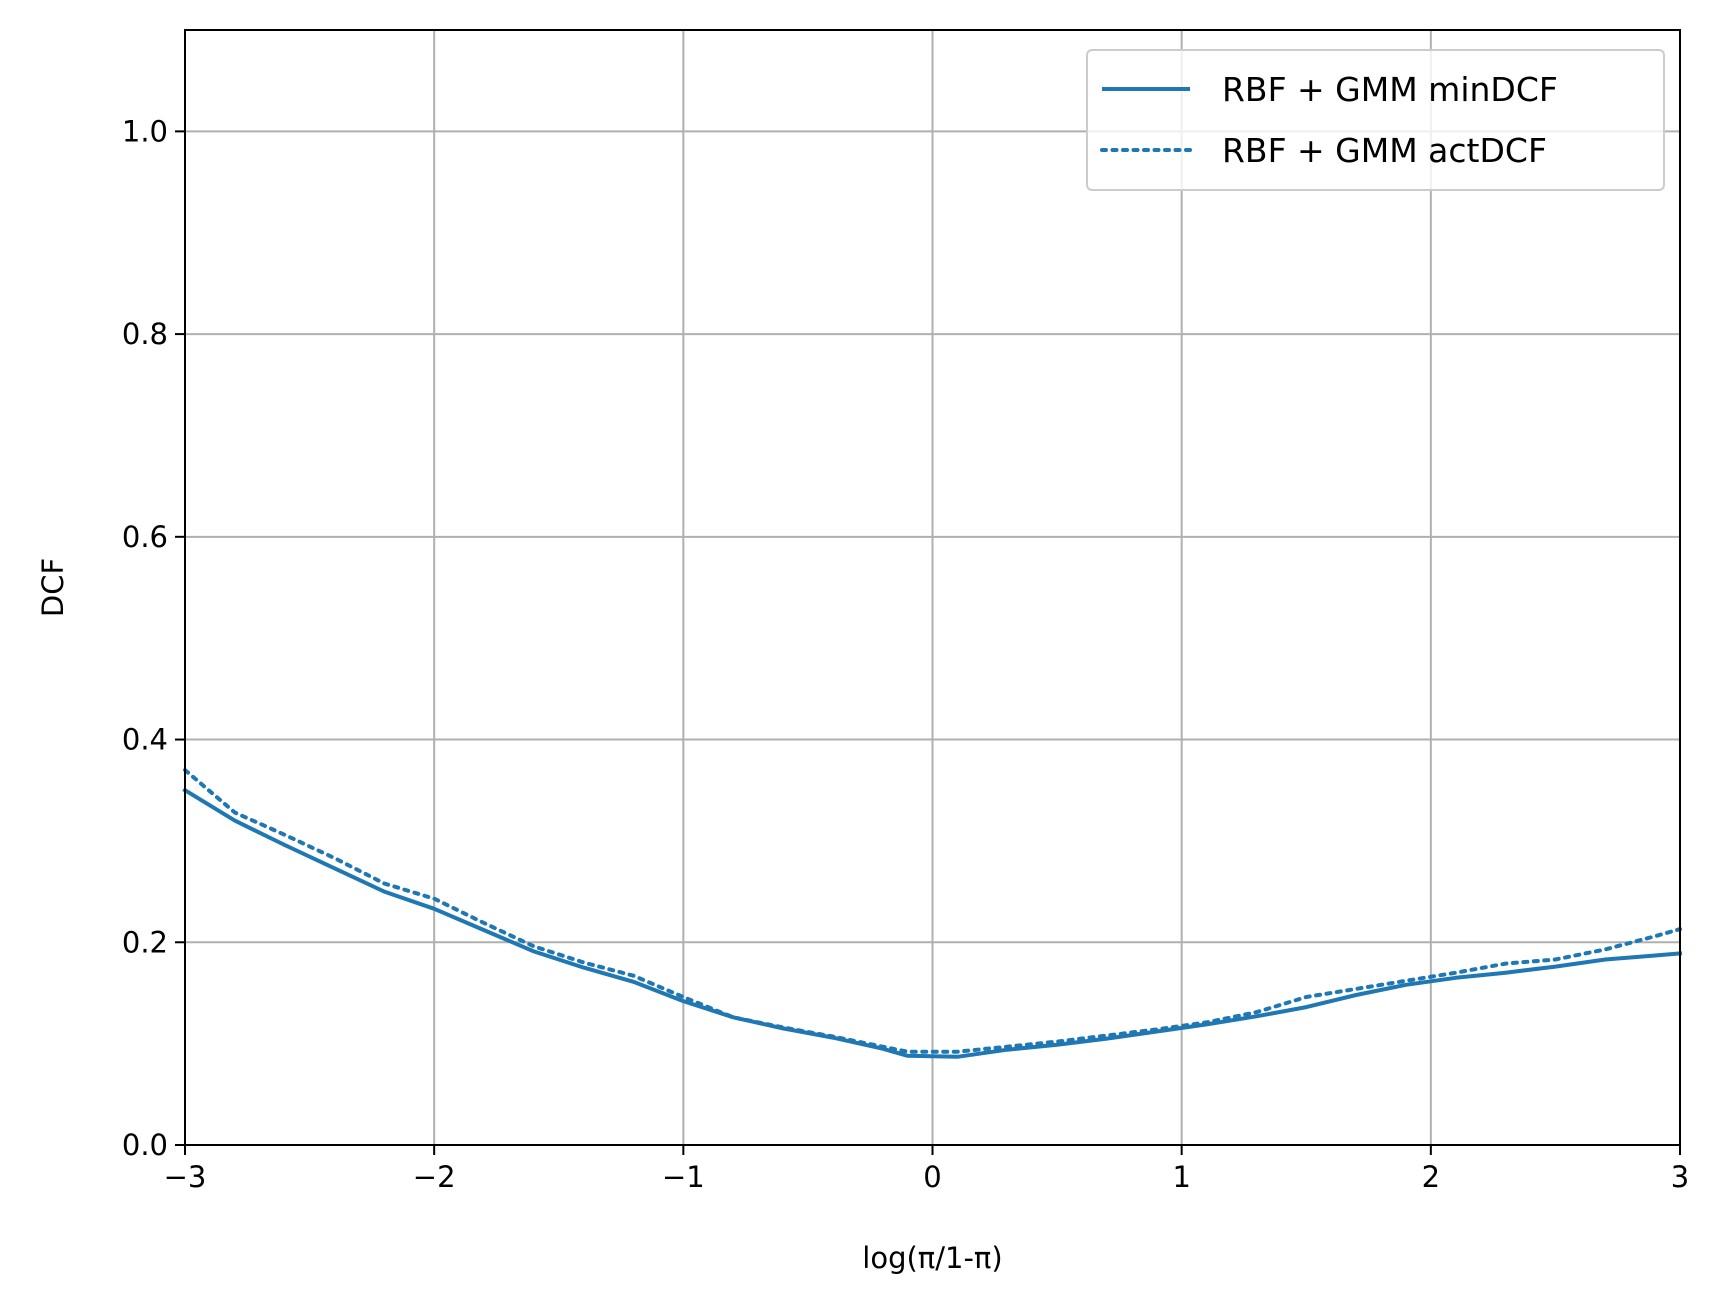 The height and width of the screenshot is (1298, 1715). Describe the element at coordinates (145, 537) in the screenshot. I see `y-tick-label: 0.6` at that location.